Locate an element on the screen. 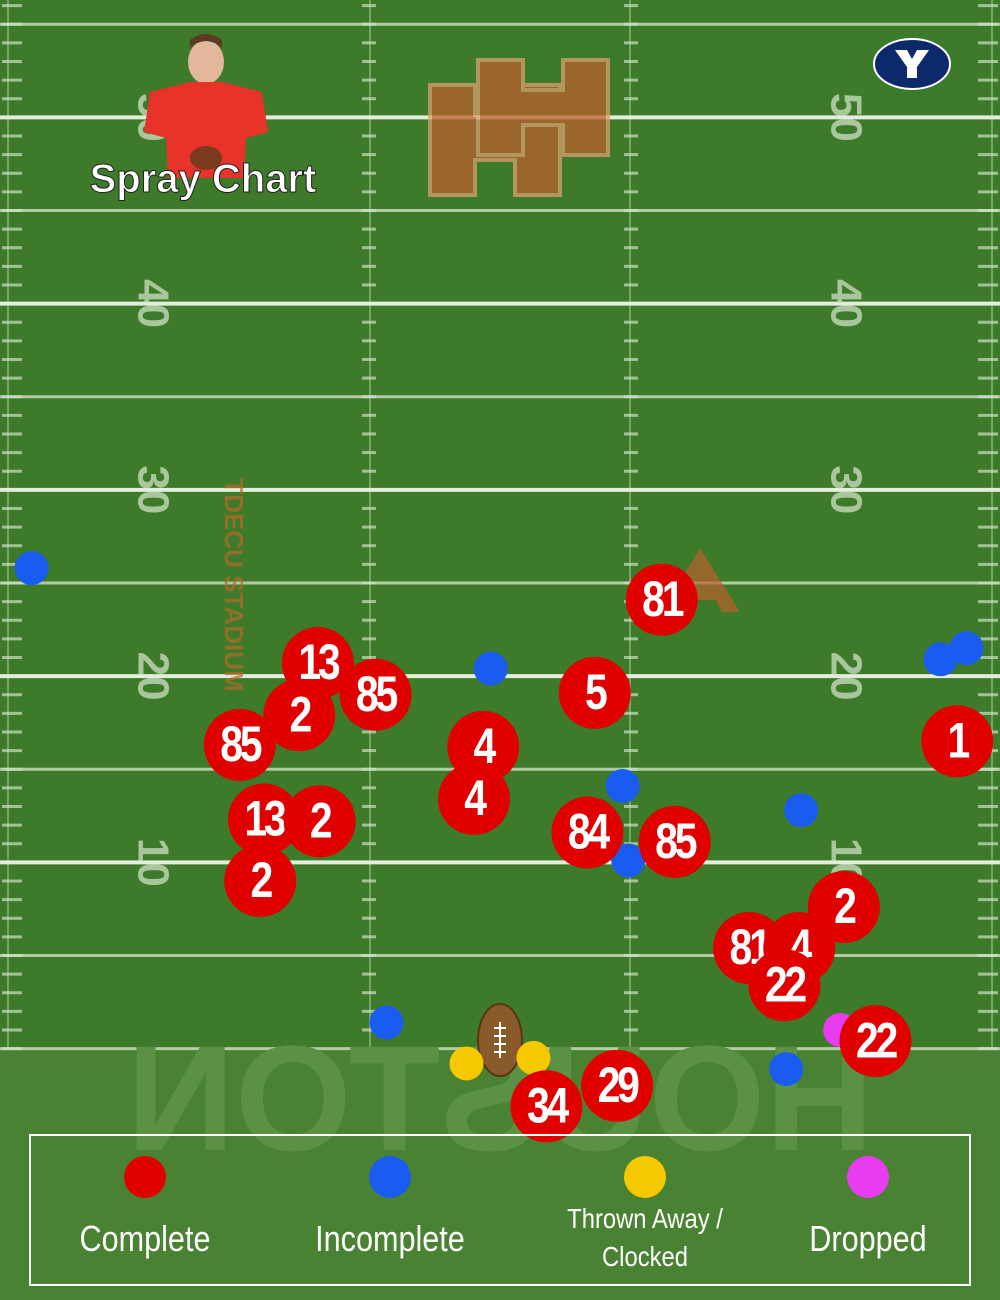  receiver-number: 34 is located at coordinates (548, 1106).